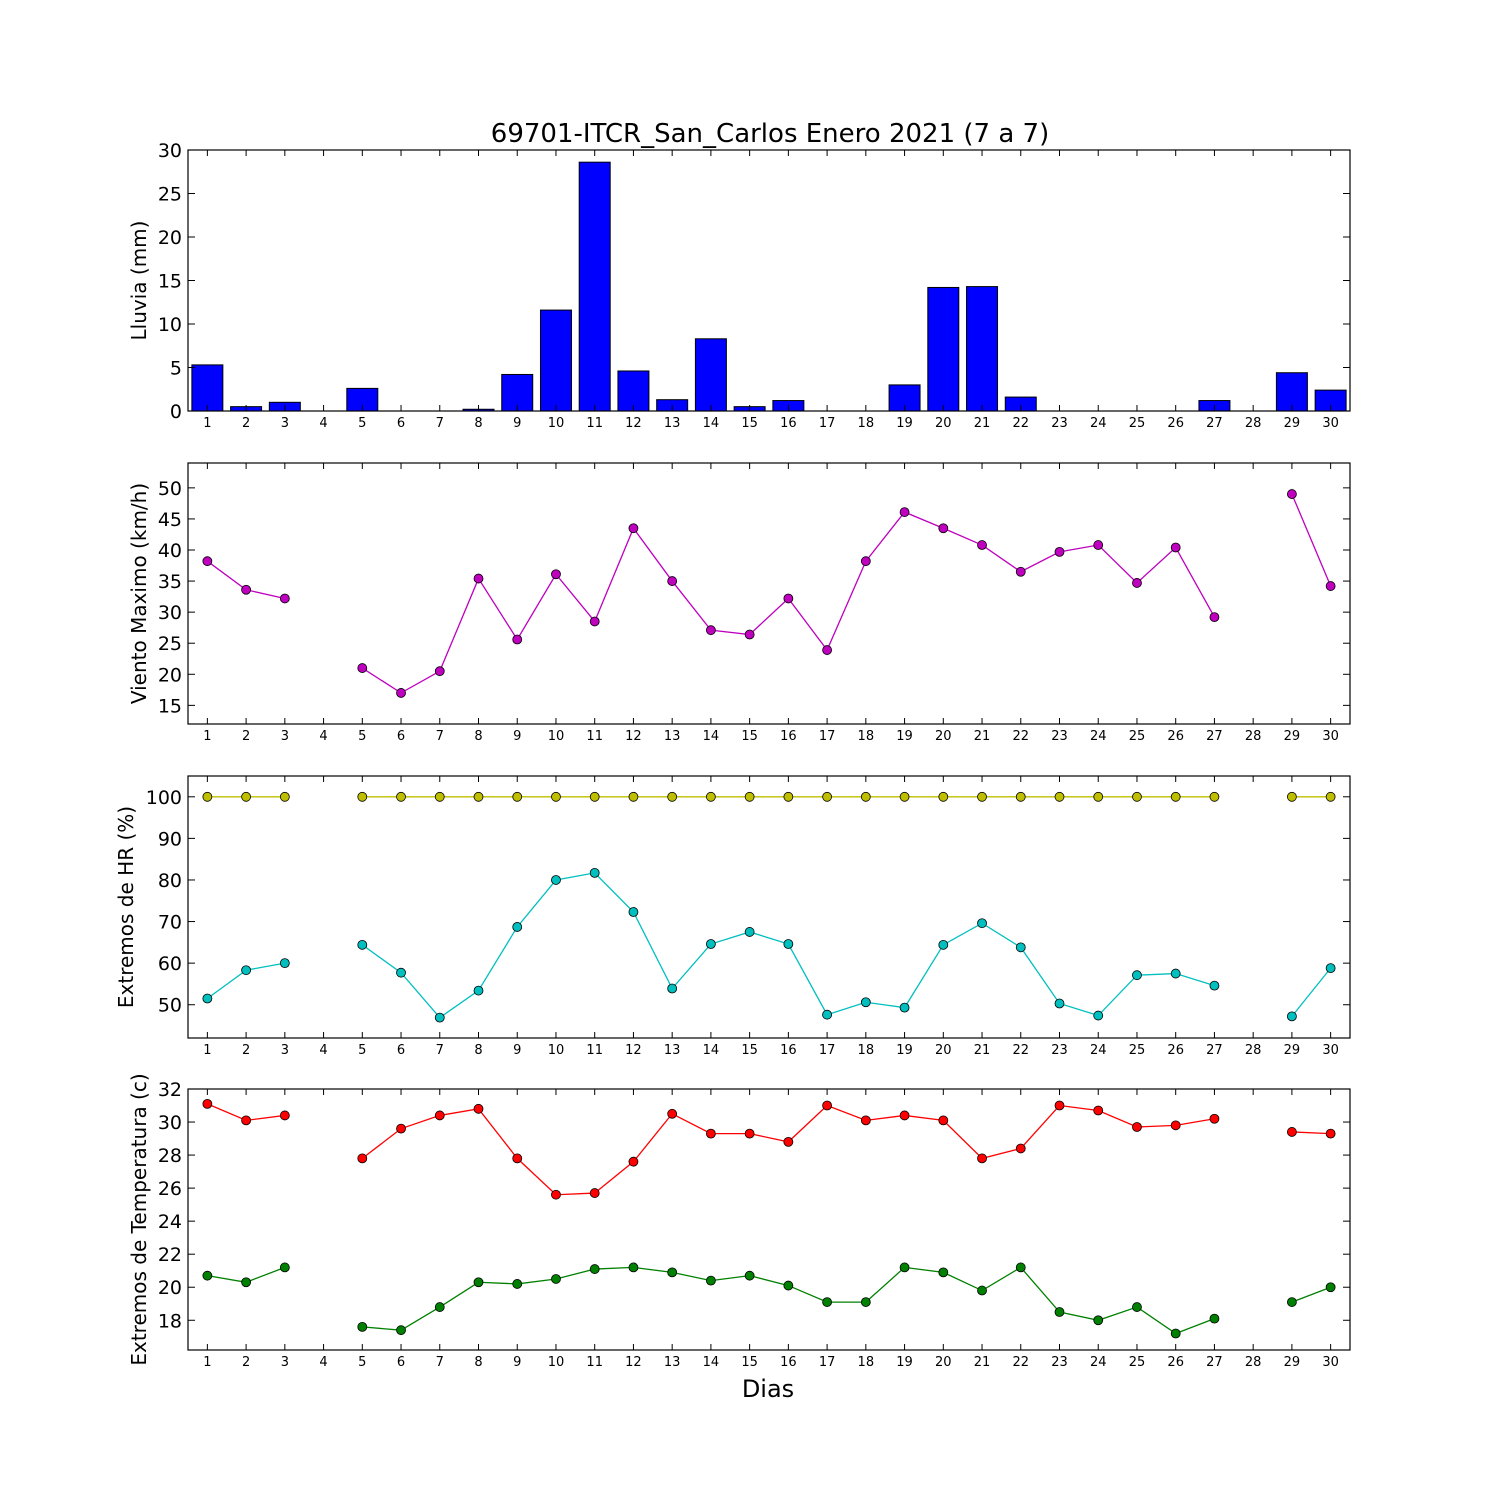 Image resolution: width=1500 pixels, height=1500 pixels. I want to click on x-tick-label: 4, so click(323, 423).